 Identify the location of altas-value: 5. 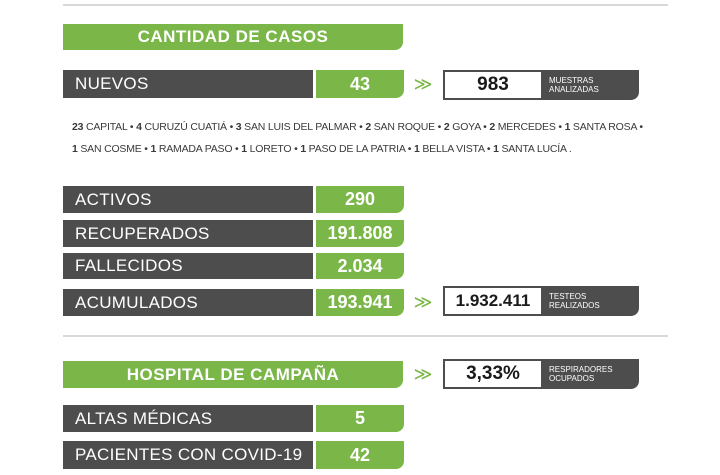
(360, 418).